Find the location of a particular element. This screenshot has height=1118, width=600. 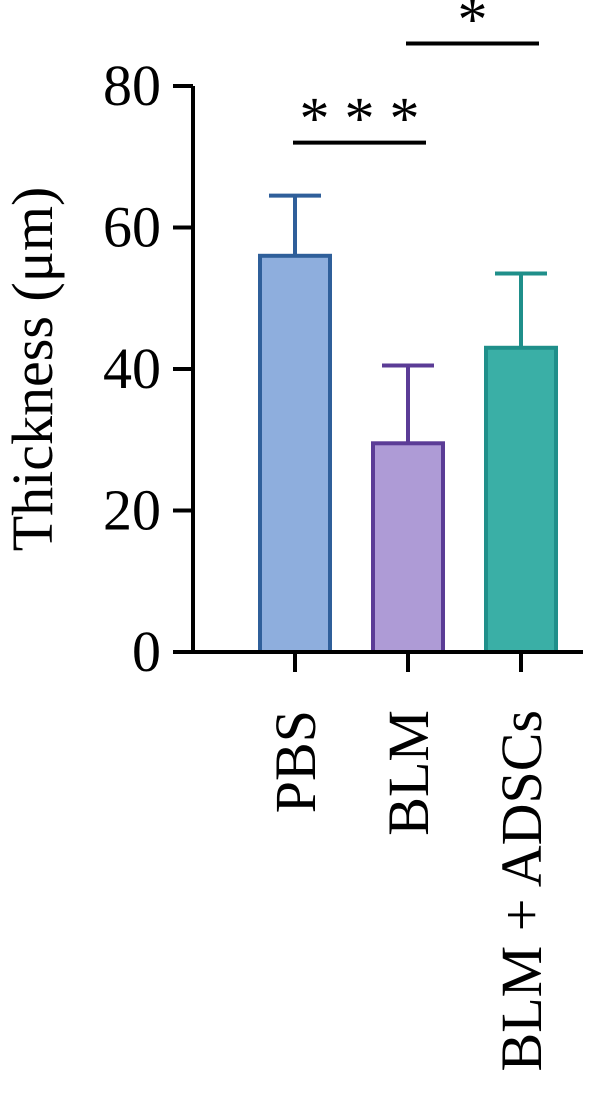

significance-layer: * * * * is located at coordinates (416, 76).